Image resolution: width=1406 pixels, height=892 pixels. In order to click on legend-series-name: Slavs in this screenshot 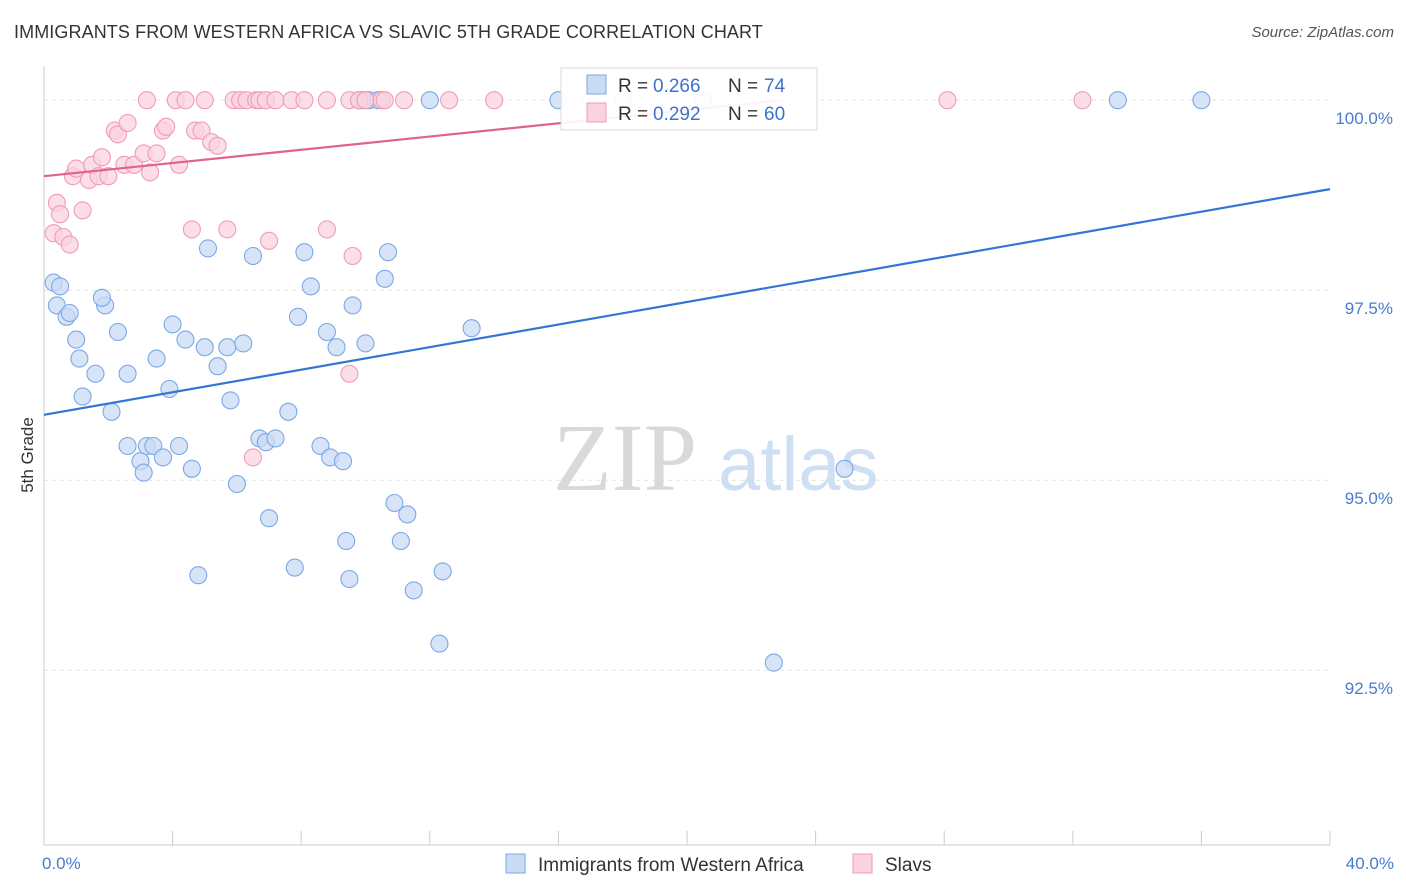, I will do `click(908, 865)`.